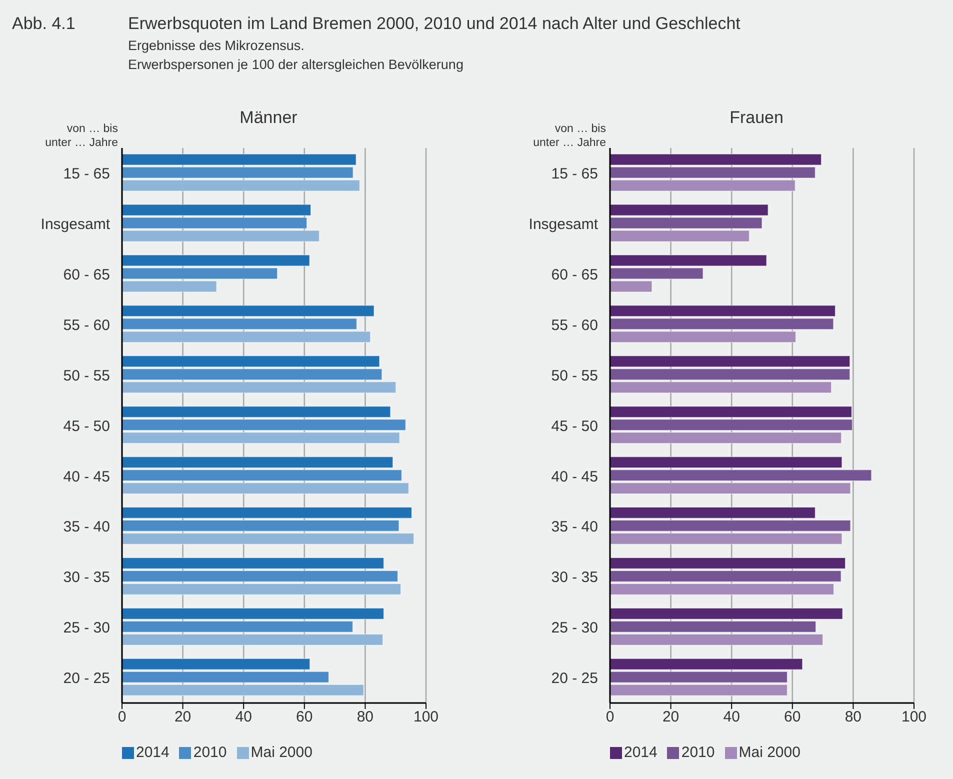 The image size is (953, 779). Describe the element at coordinates (756, 118) in the screenshot. I see `chart-title: Frauen` at that location.